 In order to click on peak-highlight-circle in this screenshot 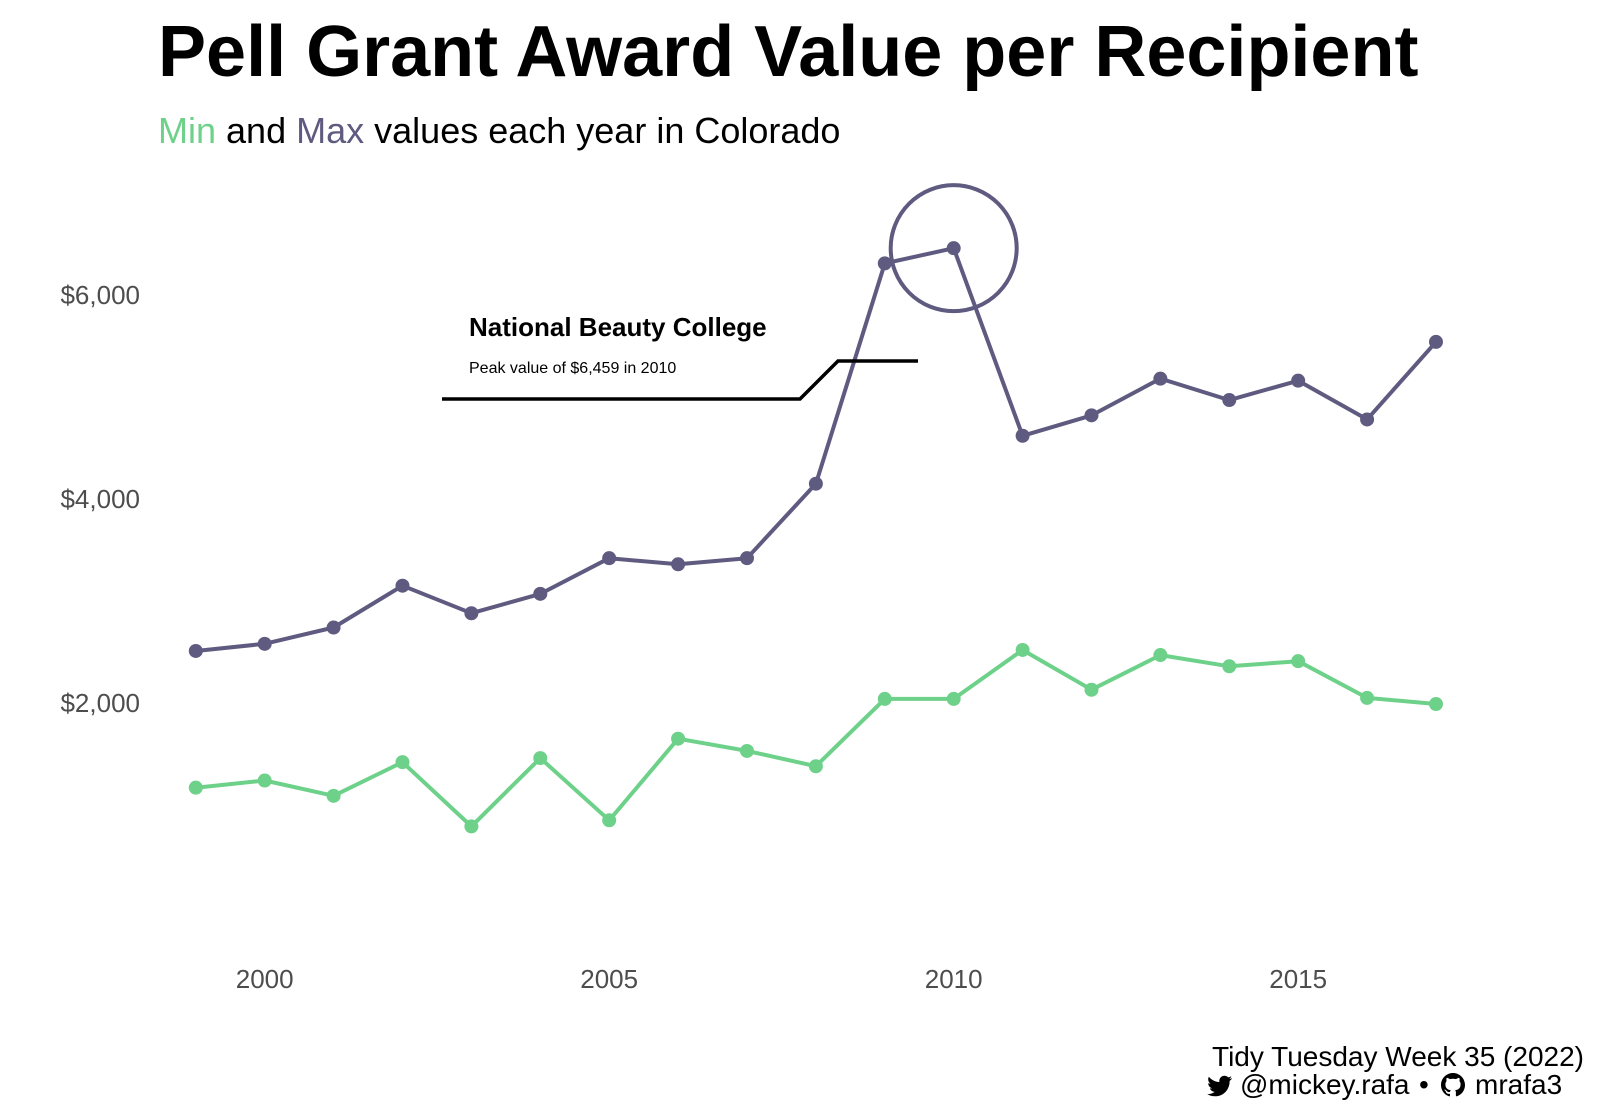, I will do `click(953, 248)`.